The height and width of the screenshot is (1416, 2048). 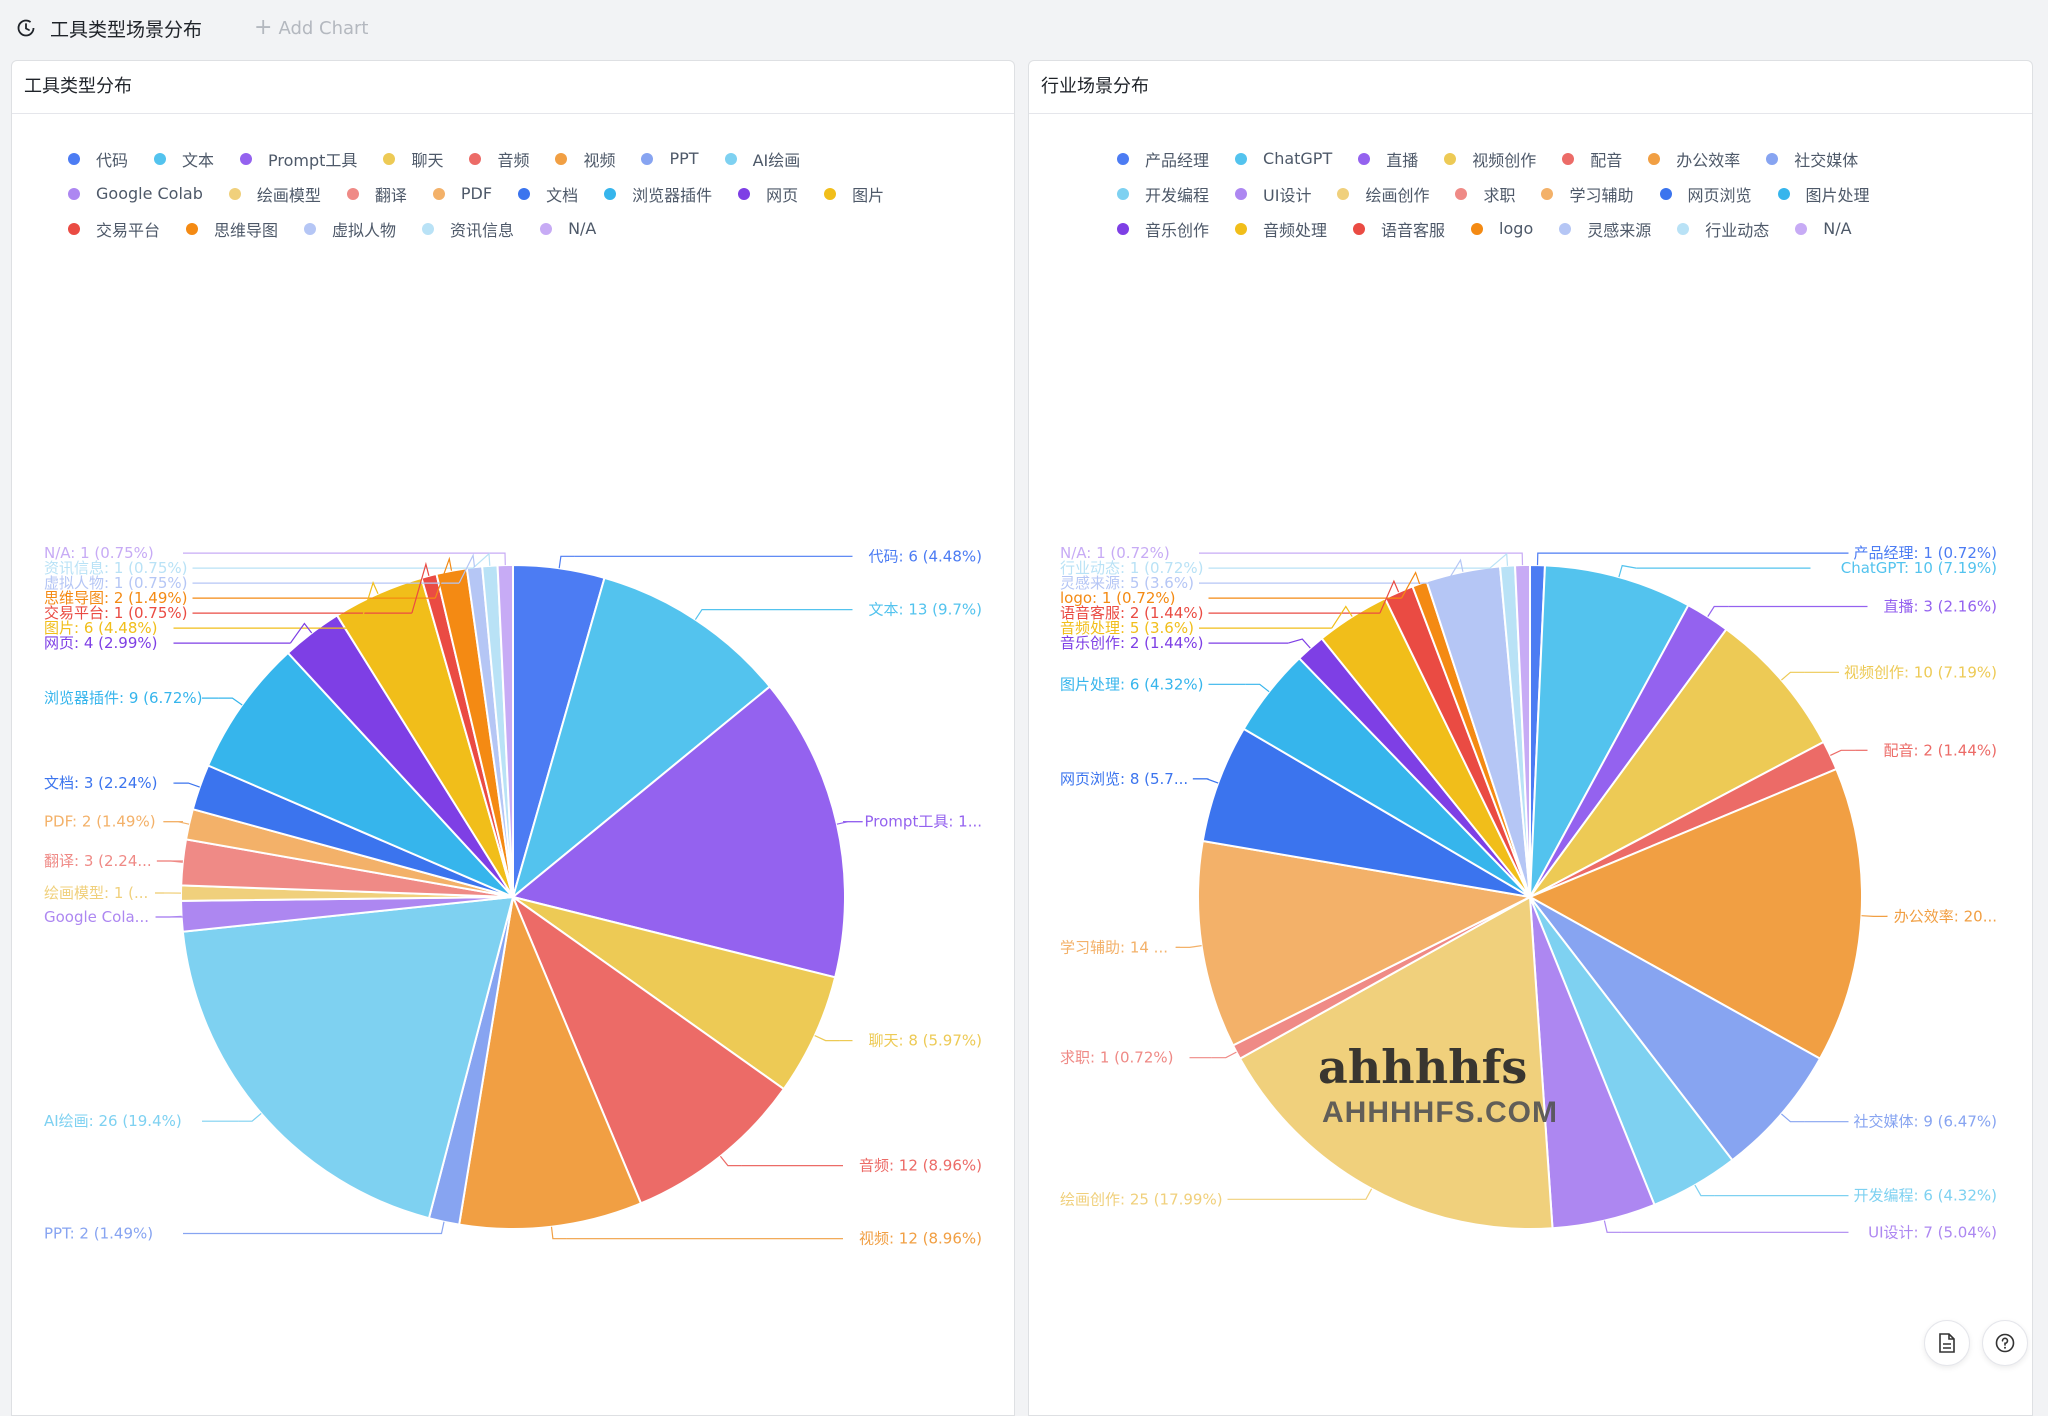 What do you see at coordinates (100, 822) in the screenshot?
I see `slice-label: PDF: 2 (1.49%)` at bounding box center [100, 822].